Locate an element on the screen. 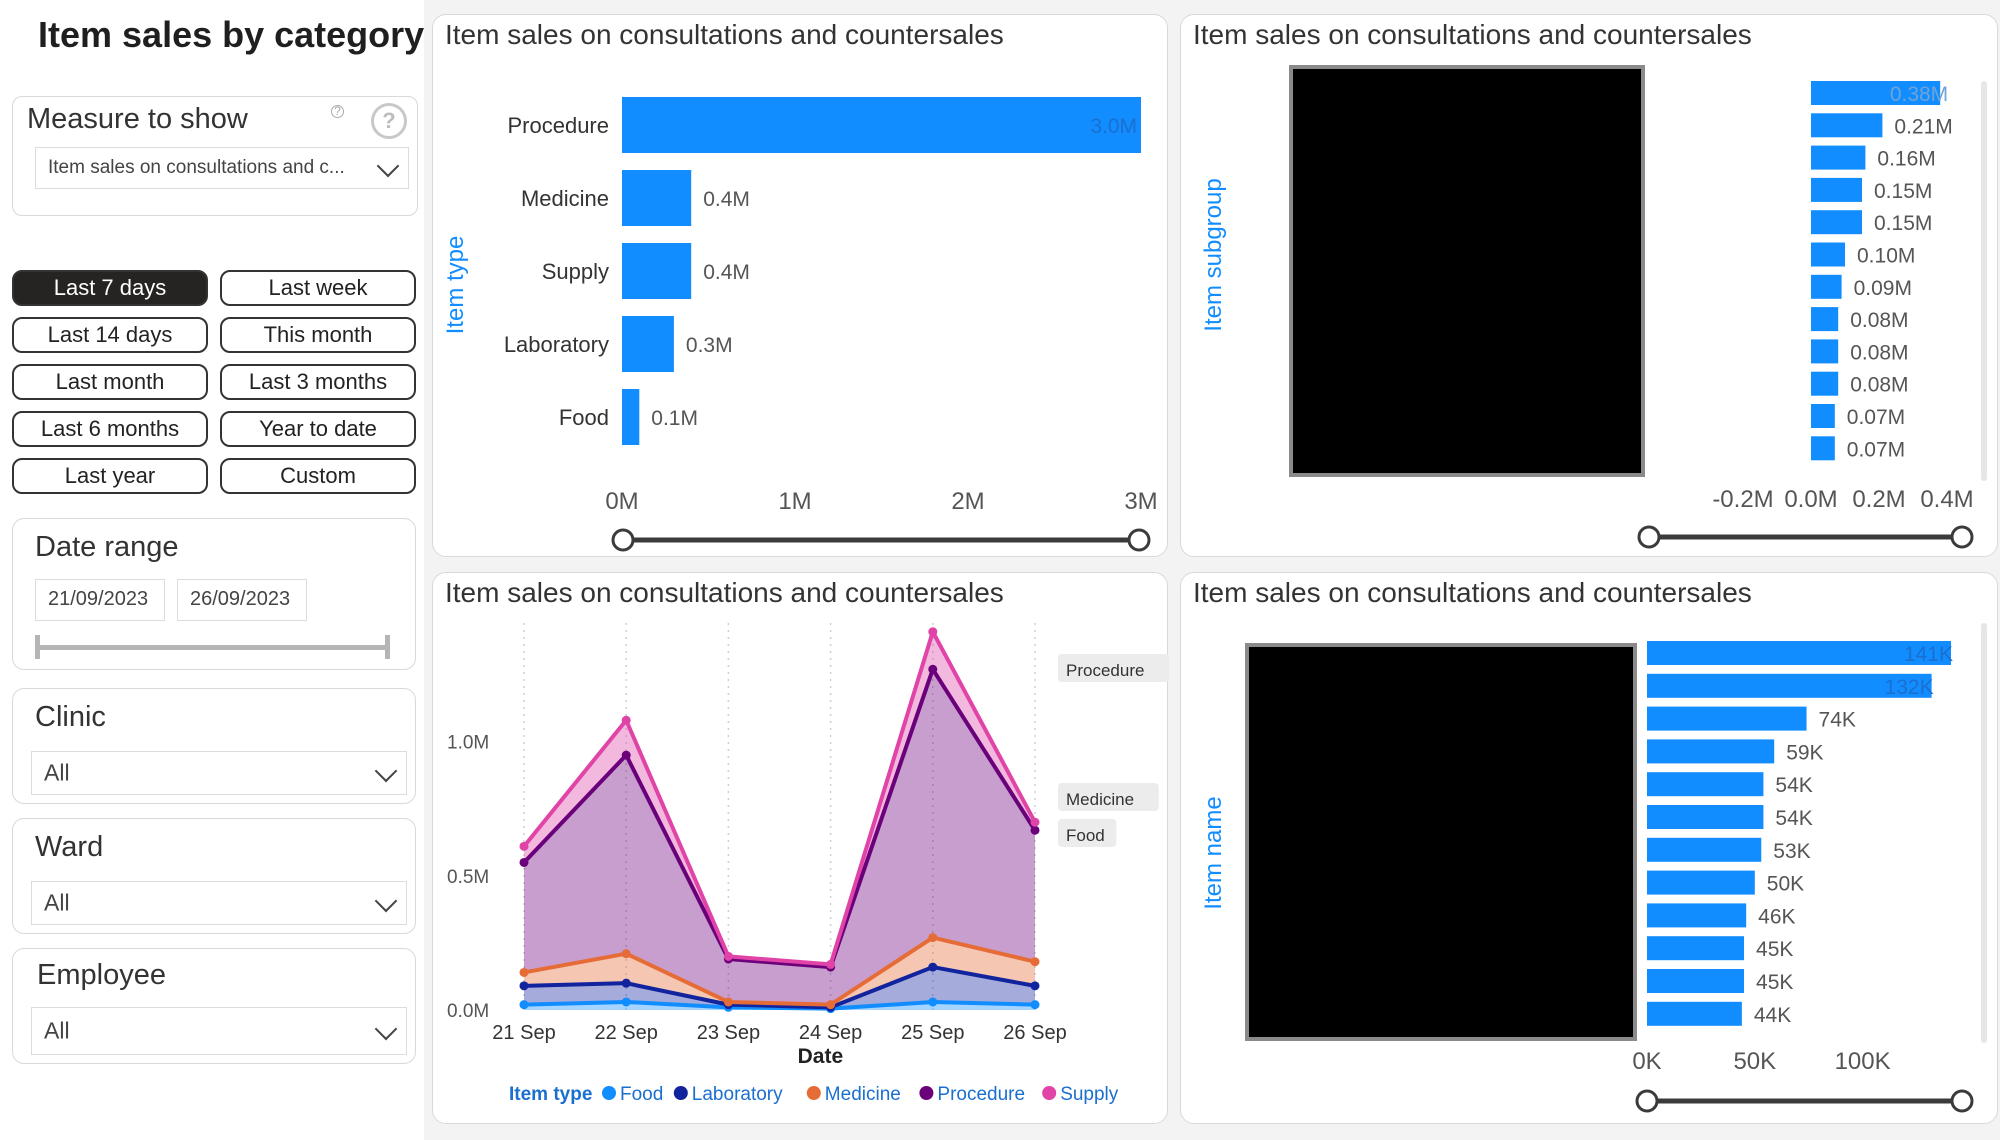 This screenshot has width=2000, height=1140. y-axis-title: Item name is located at coordinates (1213, 852).